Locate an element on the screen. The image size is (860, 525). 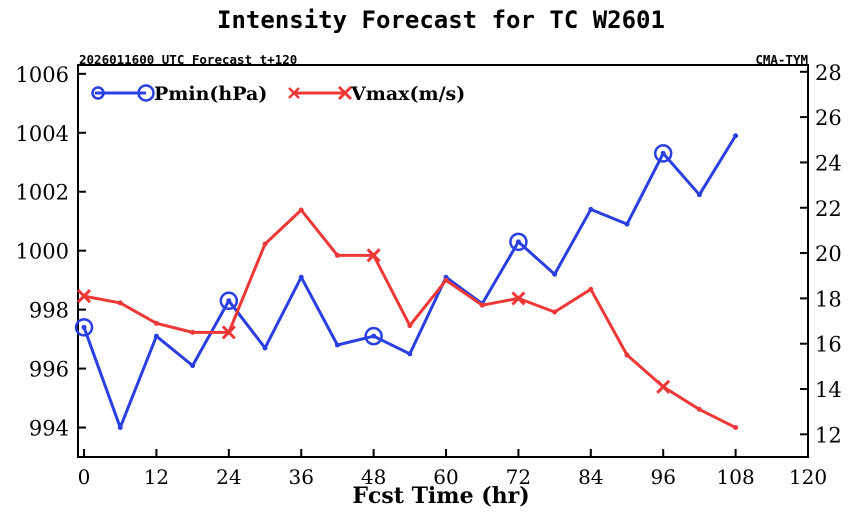
x-tick-label: 96 is located at coordinates (662, 477).